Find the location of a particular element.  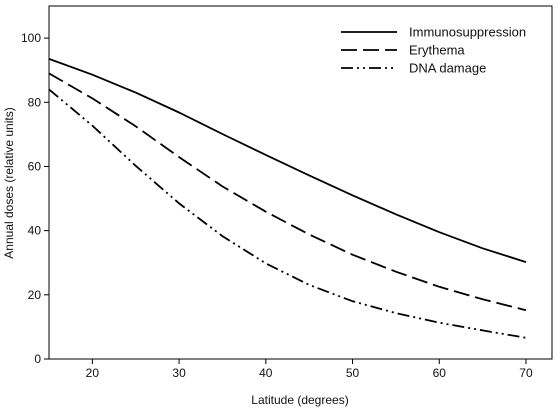

x-tick-label: 50 is located at coordinates (353, 373).